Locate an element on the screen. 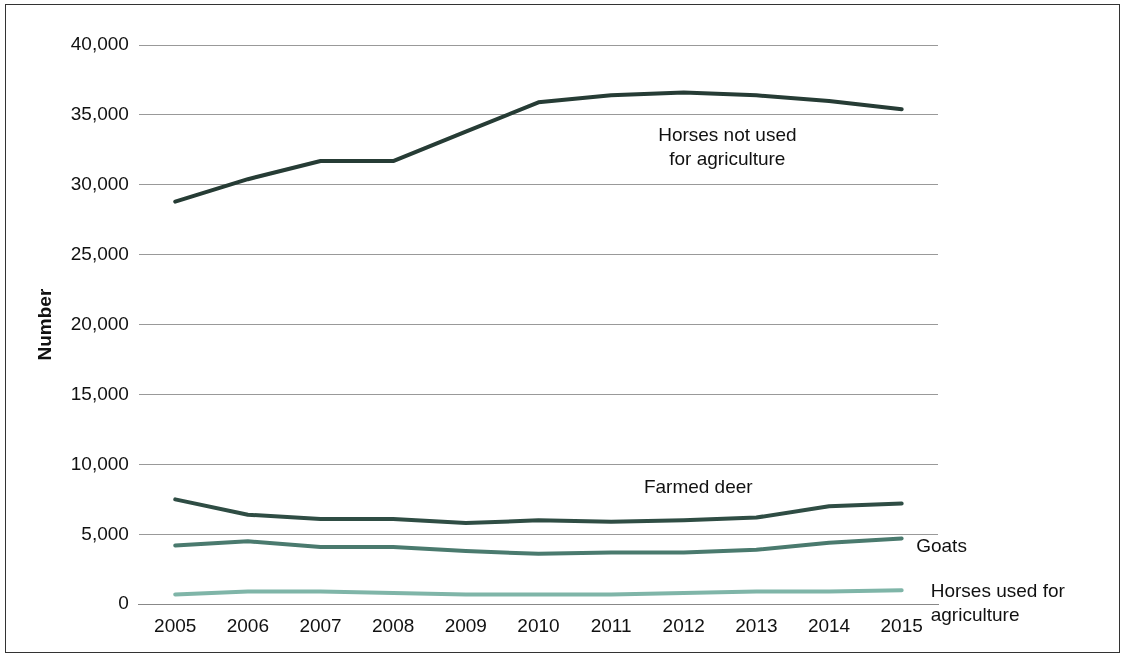  series-label: Goats is located at coordinates (941, 545).